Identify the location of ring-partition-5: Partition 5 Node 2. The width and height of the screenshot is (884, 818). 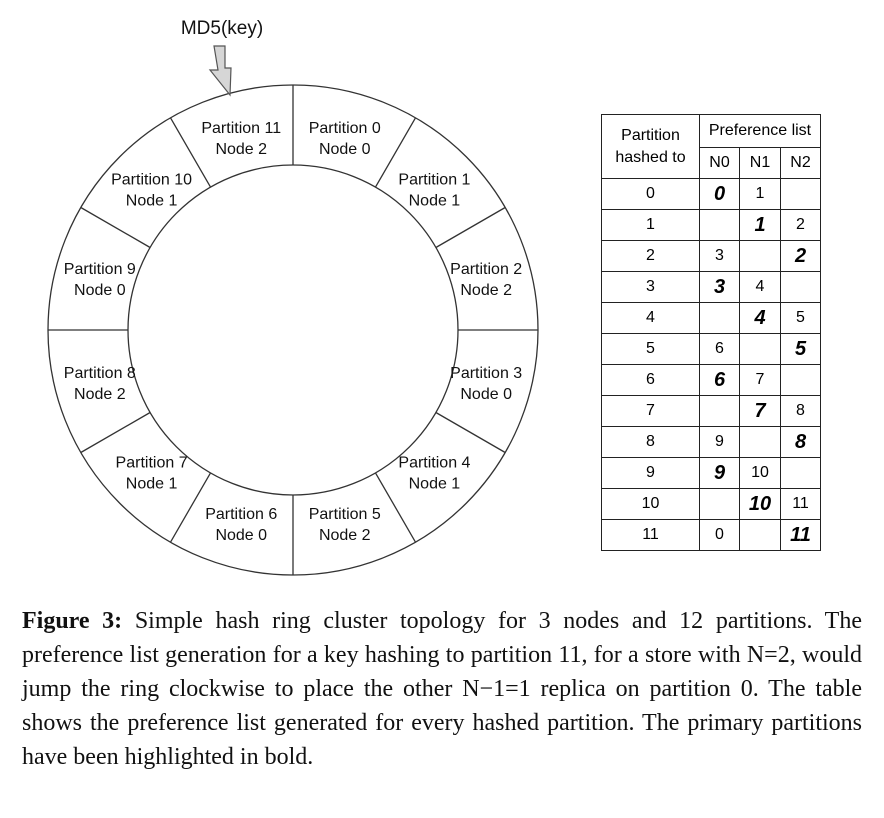
(345, 525).